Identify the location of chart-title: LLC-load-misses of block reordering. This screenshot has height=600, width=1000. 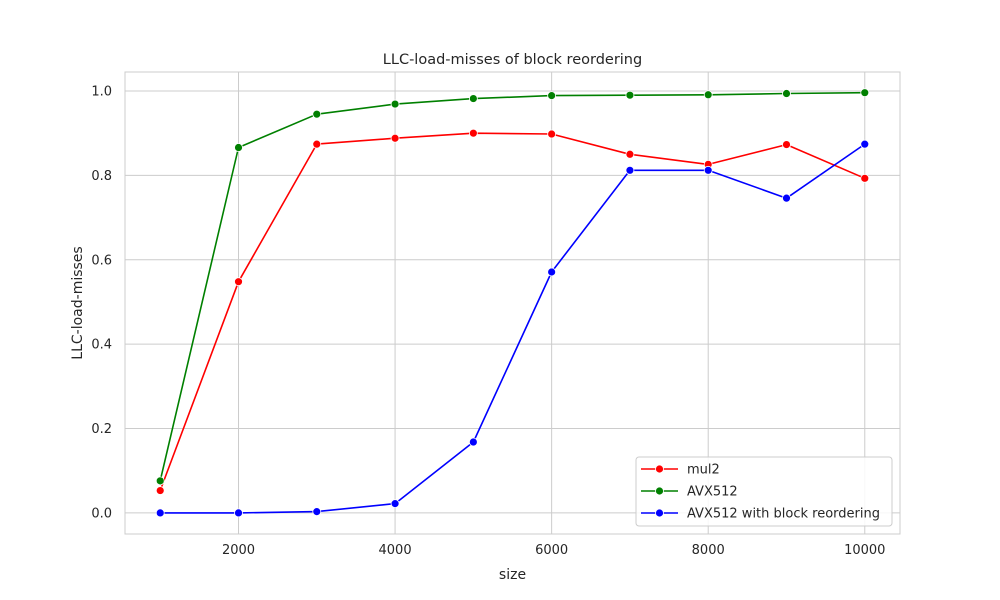
(512, 60).